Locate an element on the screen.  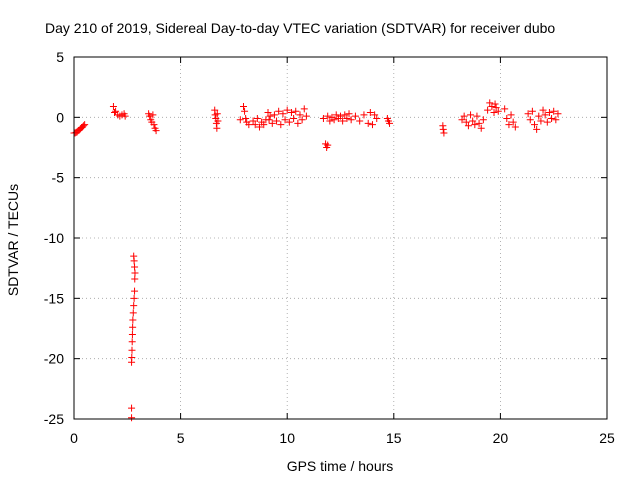
y-tick-label: -20 is located at coordinates (54, 359).